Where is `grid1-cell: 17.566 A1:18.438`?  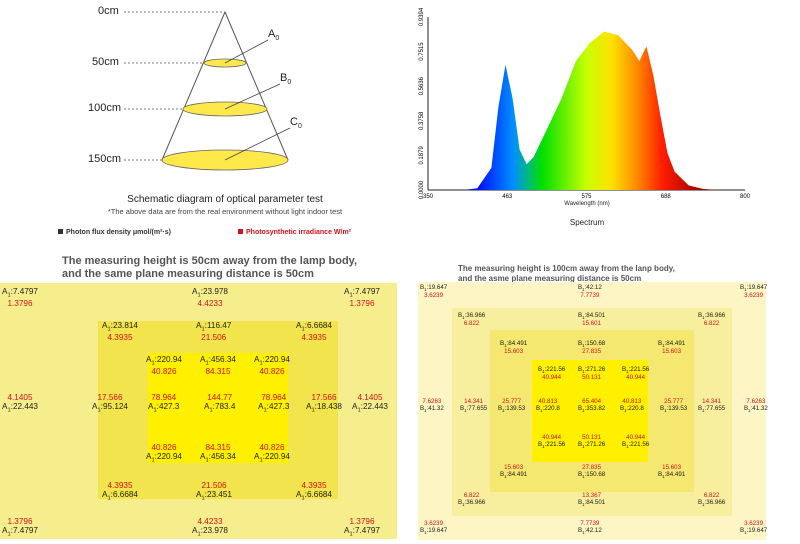 grid1-cell: 17.566 A1:18.438 is located at coordinates (324, 404).